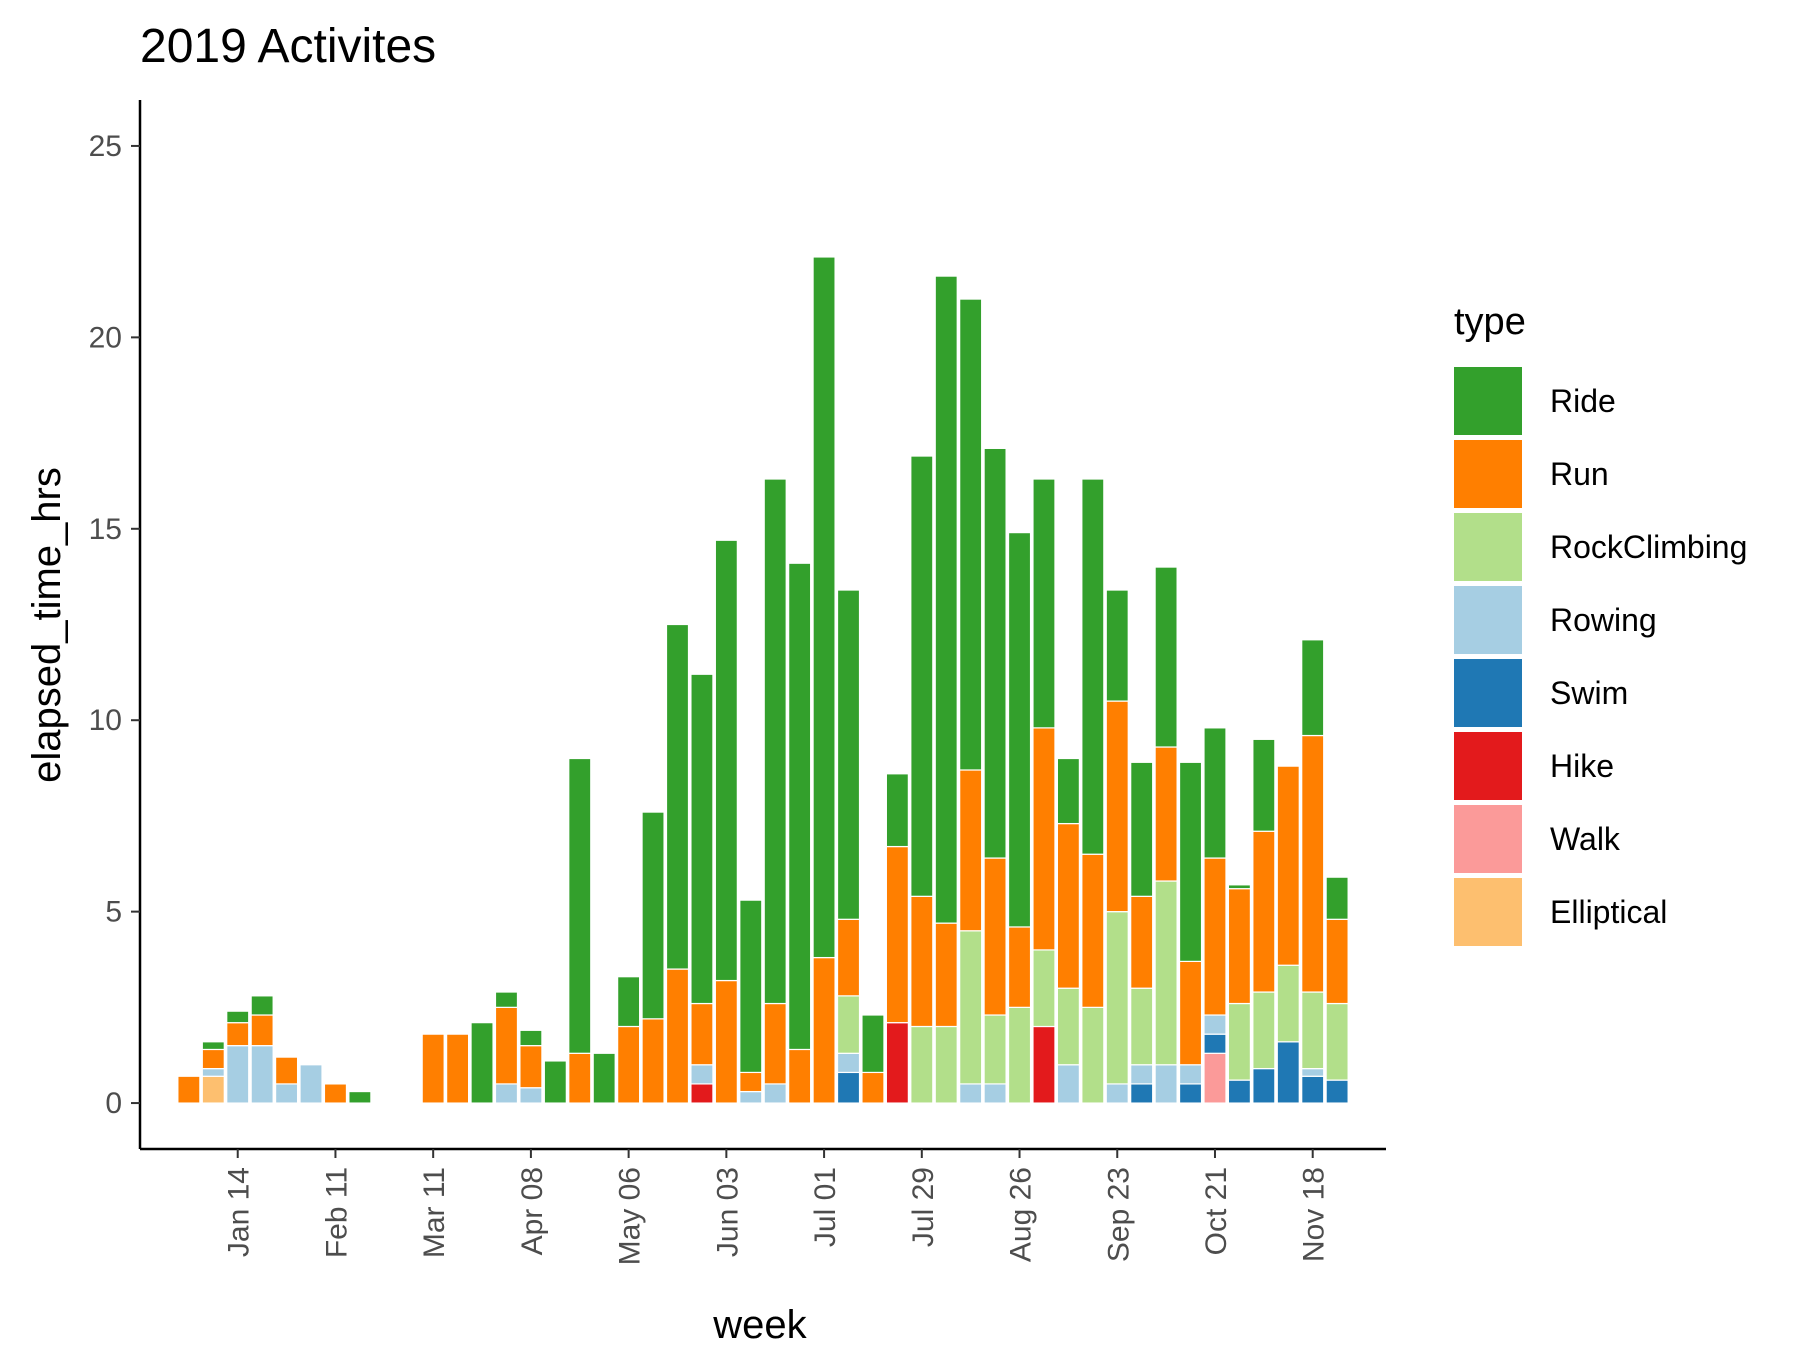  What do you see at coordinates (759, 1325) in the screenshot?
I see `x-axis-title: week` at bounding box center [759, 1325].